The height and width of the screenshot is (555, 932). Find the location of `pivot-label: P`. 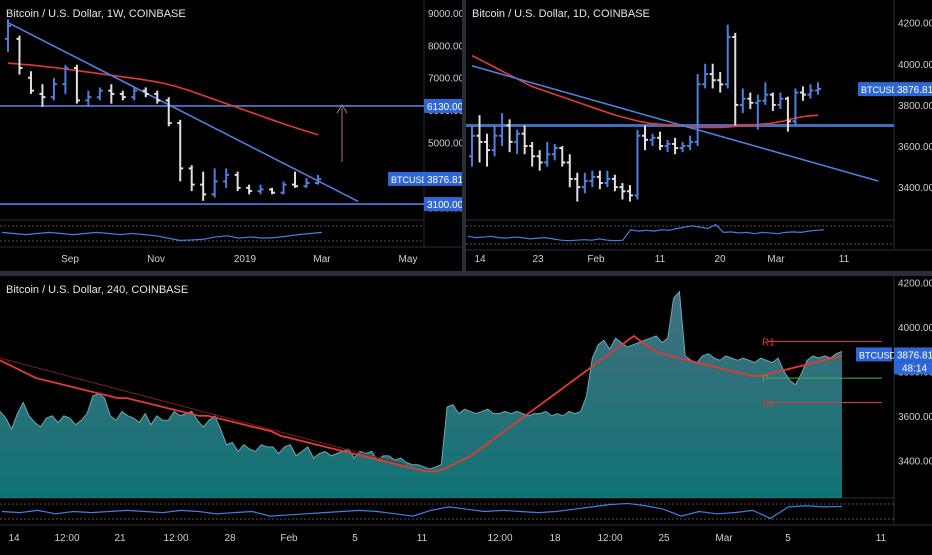

pivot-label: P is located at coordinates (765, 379).